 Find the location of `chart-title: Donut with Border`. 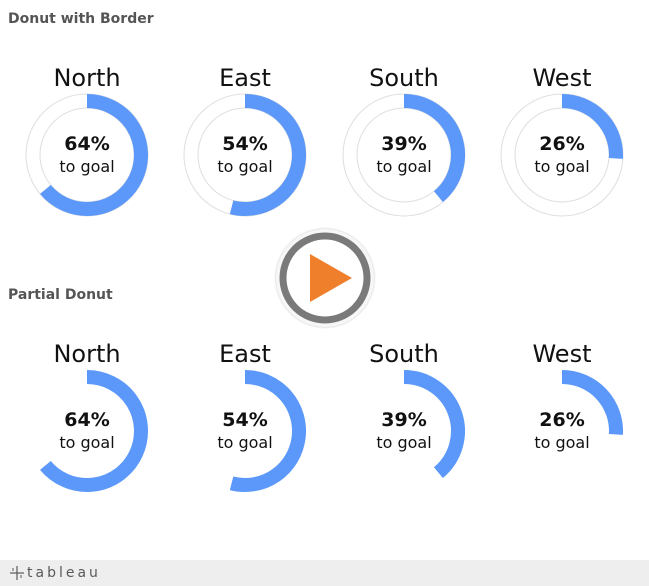

chart-title: Donut with Border is located at coordinates (81, 19).